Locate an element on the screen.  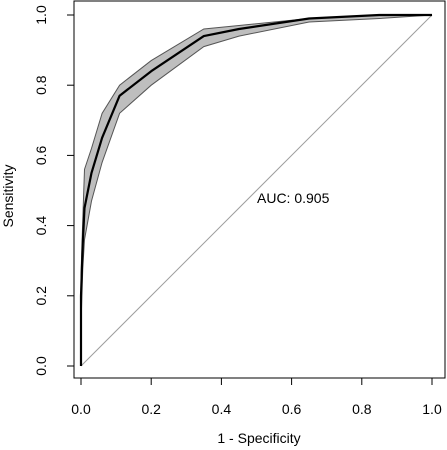
y-tick-label: 1.0 is located at coordinates (41, 15).